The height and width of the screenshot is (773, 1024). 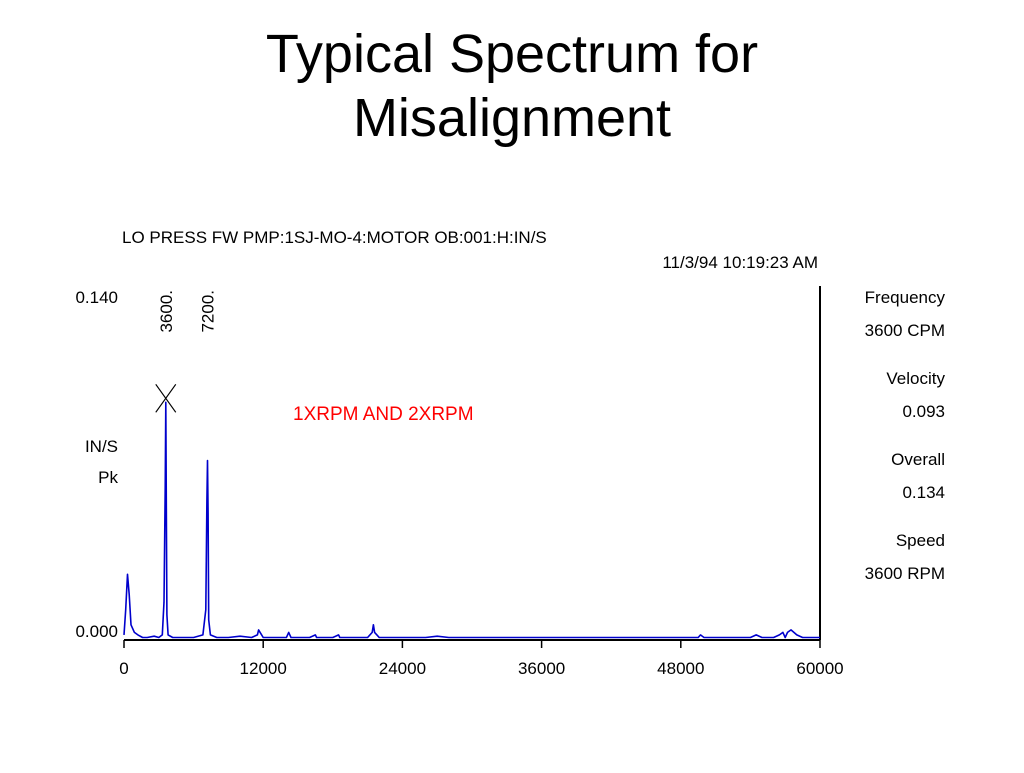 I want to click on readout-value: 3600 CPM, so click(x=905, y=330).